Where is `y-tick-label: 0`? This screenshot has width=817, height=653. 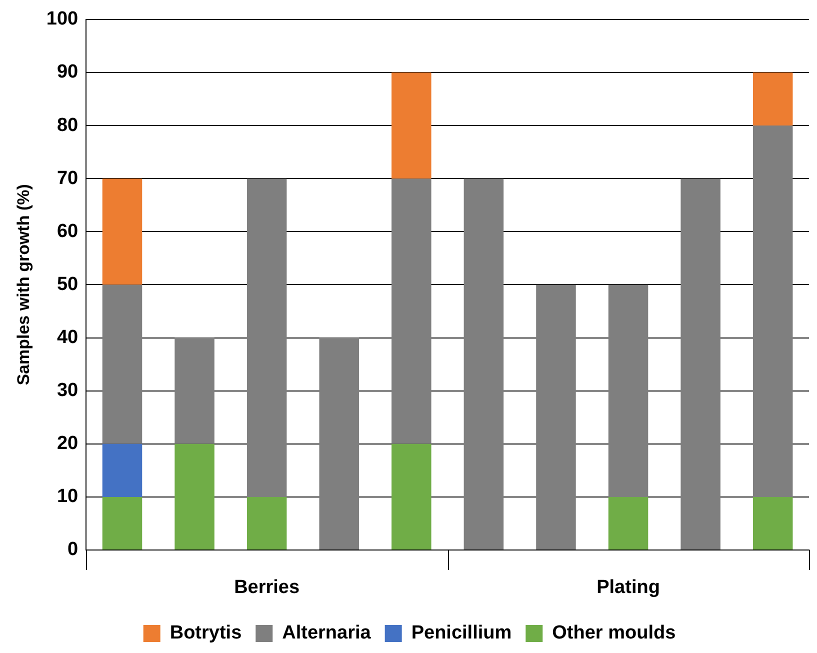 y-tick-label: 0 is located at coordinates (73, 549).